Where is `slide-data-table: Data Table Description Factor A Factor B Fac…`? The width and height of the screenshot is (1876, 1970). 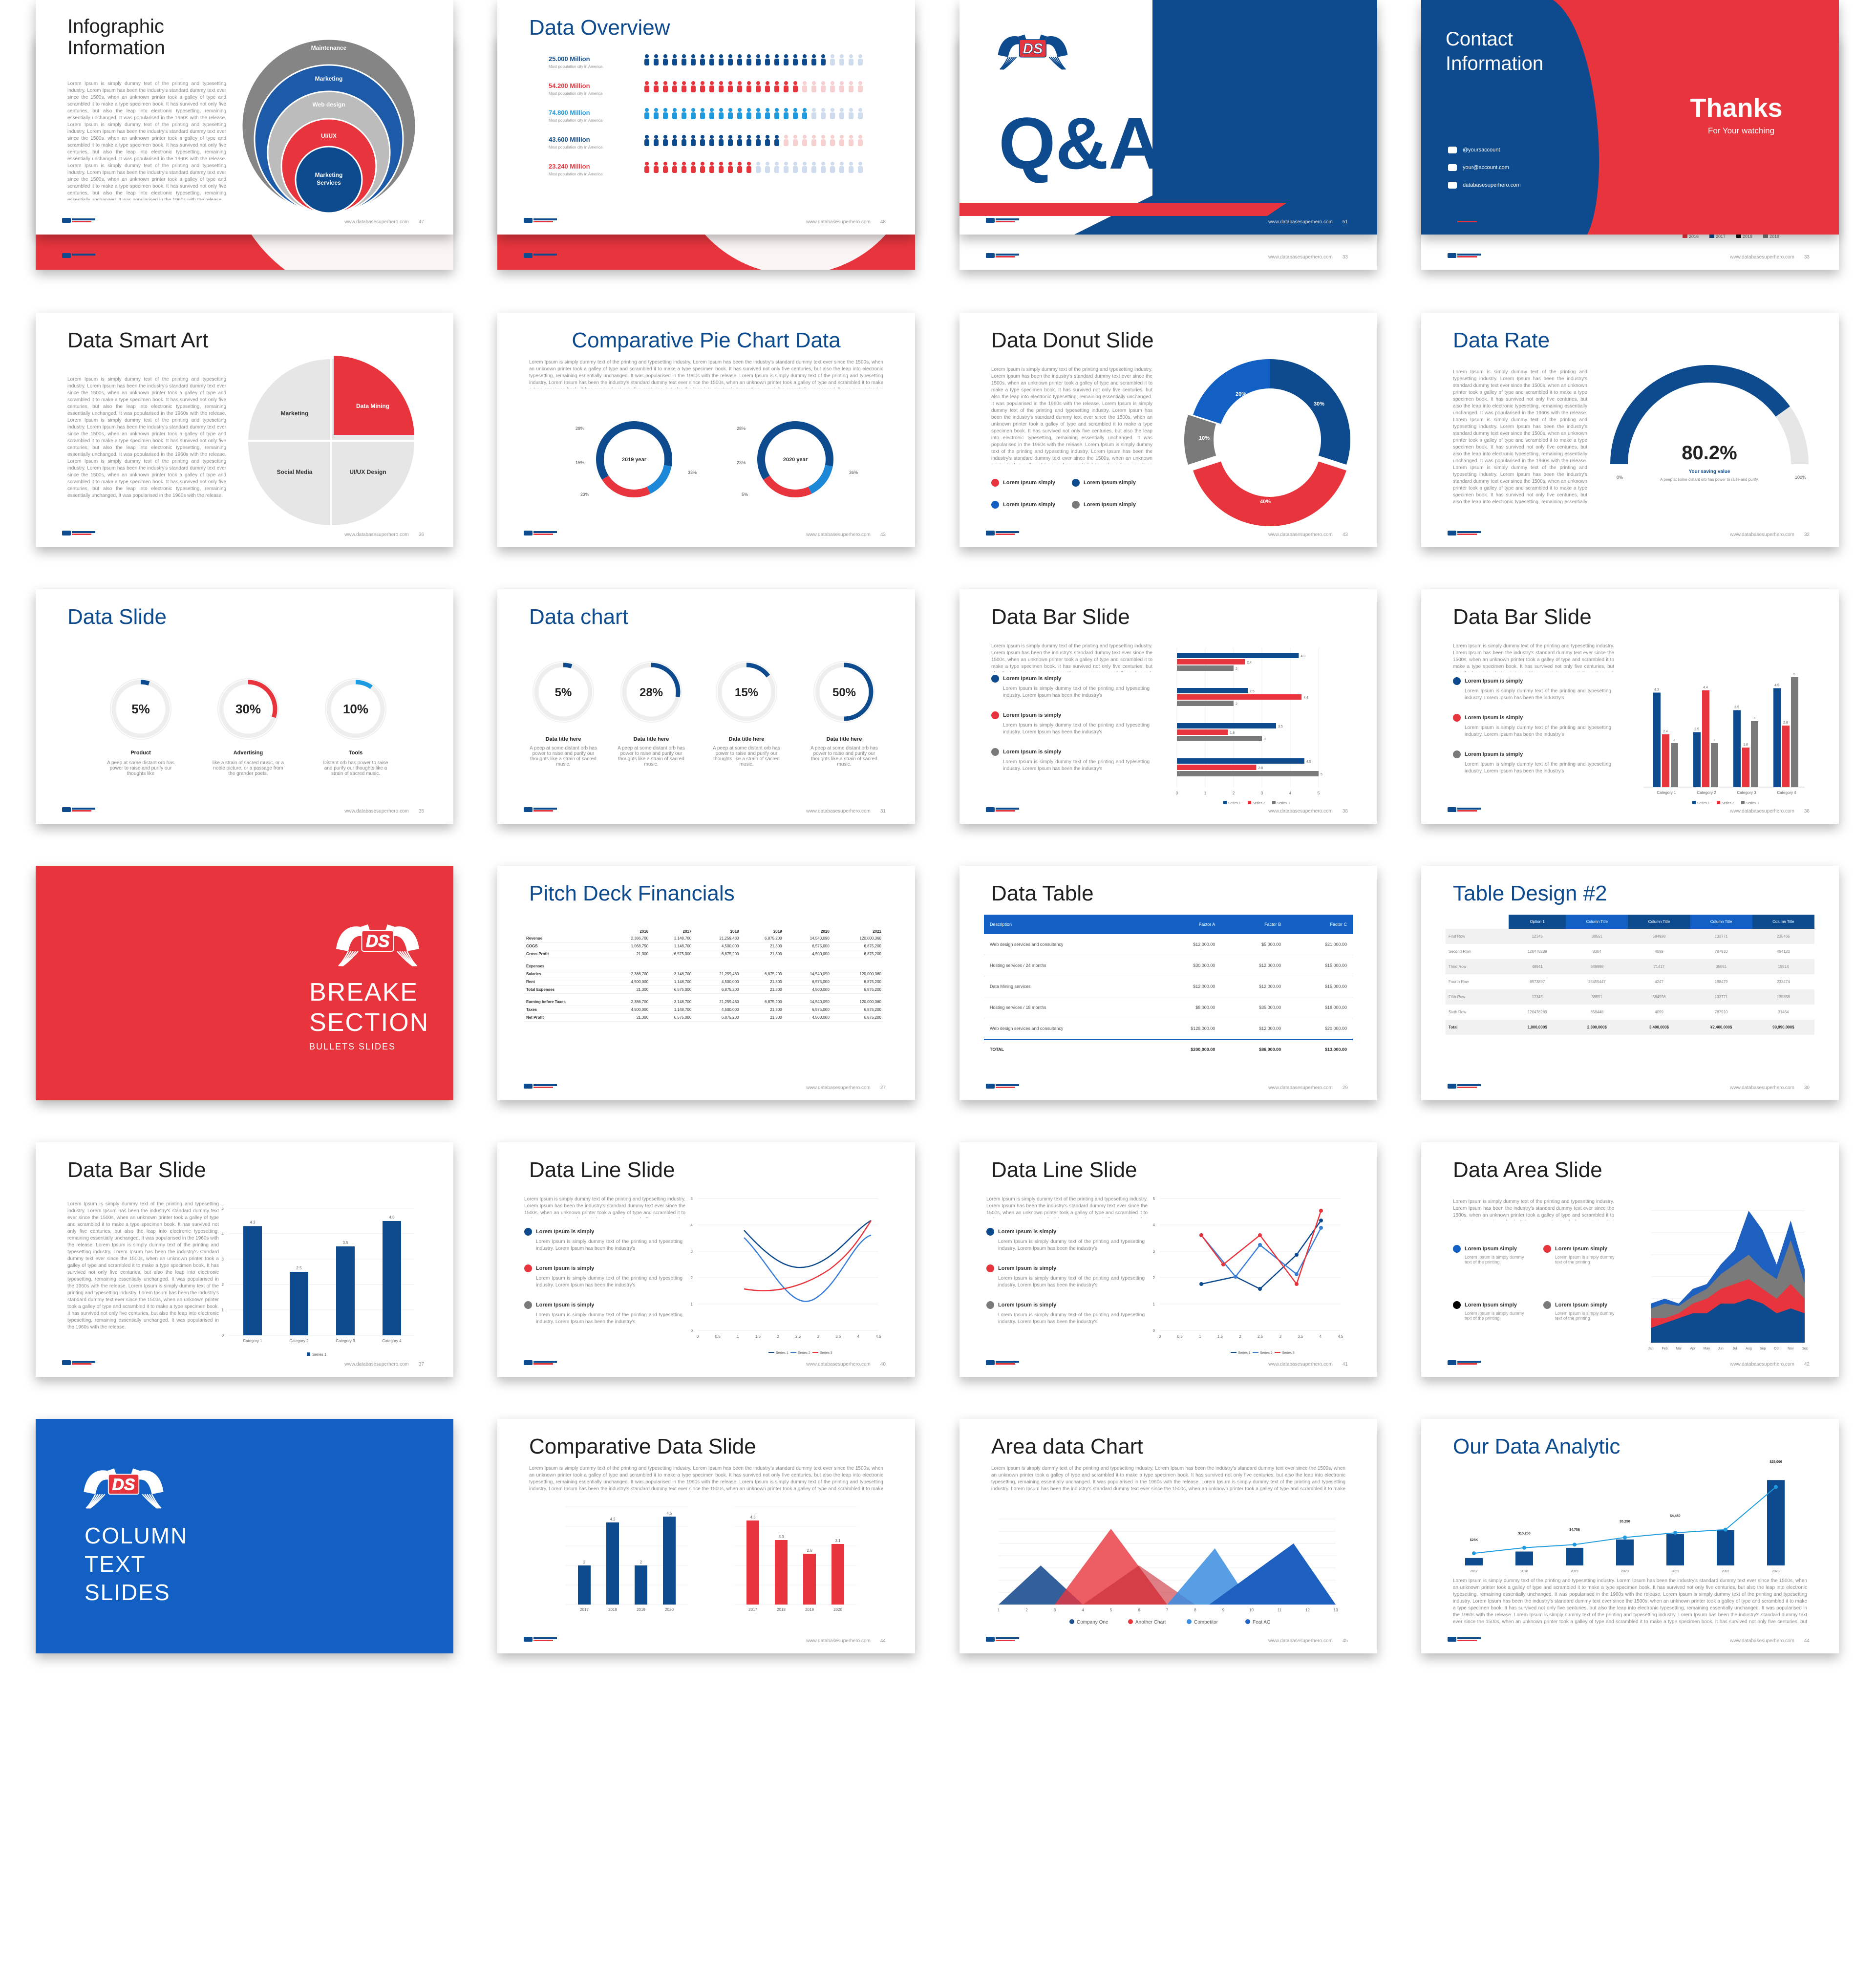
slide-data-table: Data Table Description Factor A Factor B Fac… is located at coordinates (1168, 983).